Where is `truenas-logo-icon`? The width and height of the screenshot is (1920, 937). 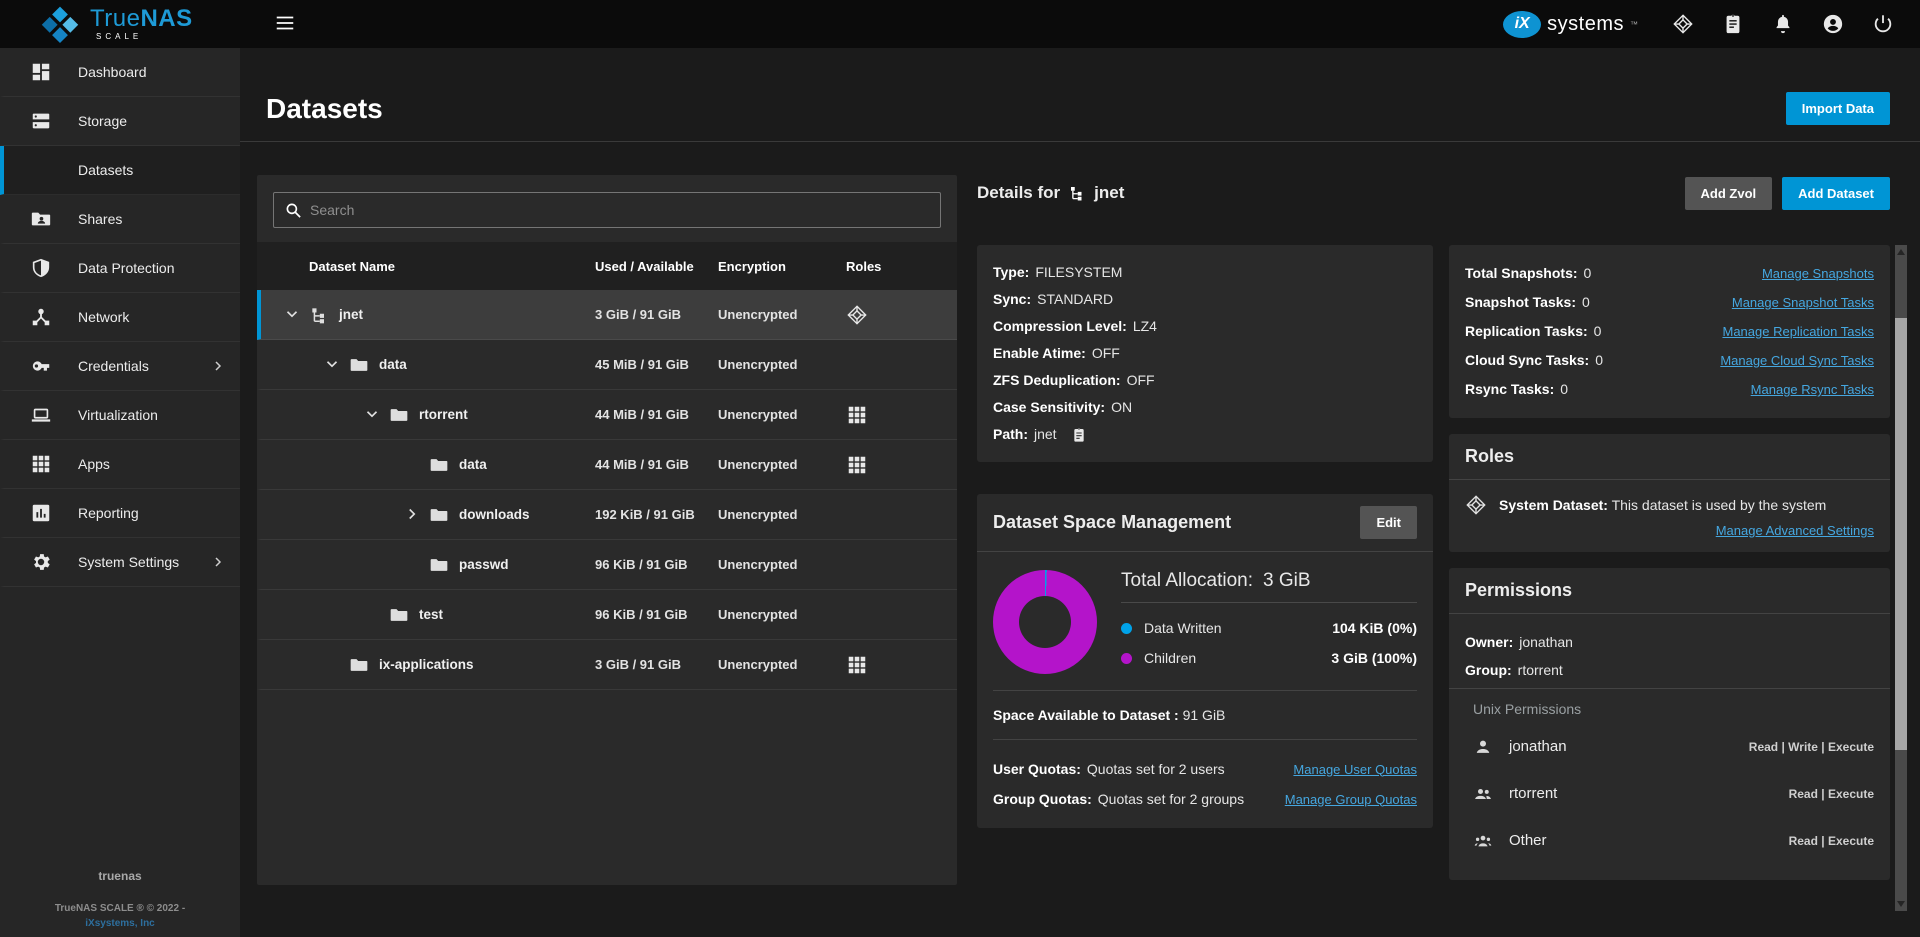 truenas-logo-icon is located at coordinates (60, 24).